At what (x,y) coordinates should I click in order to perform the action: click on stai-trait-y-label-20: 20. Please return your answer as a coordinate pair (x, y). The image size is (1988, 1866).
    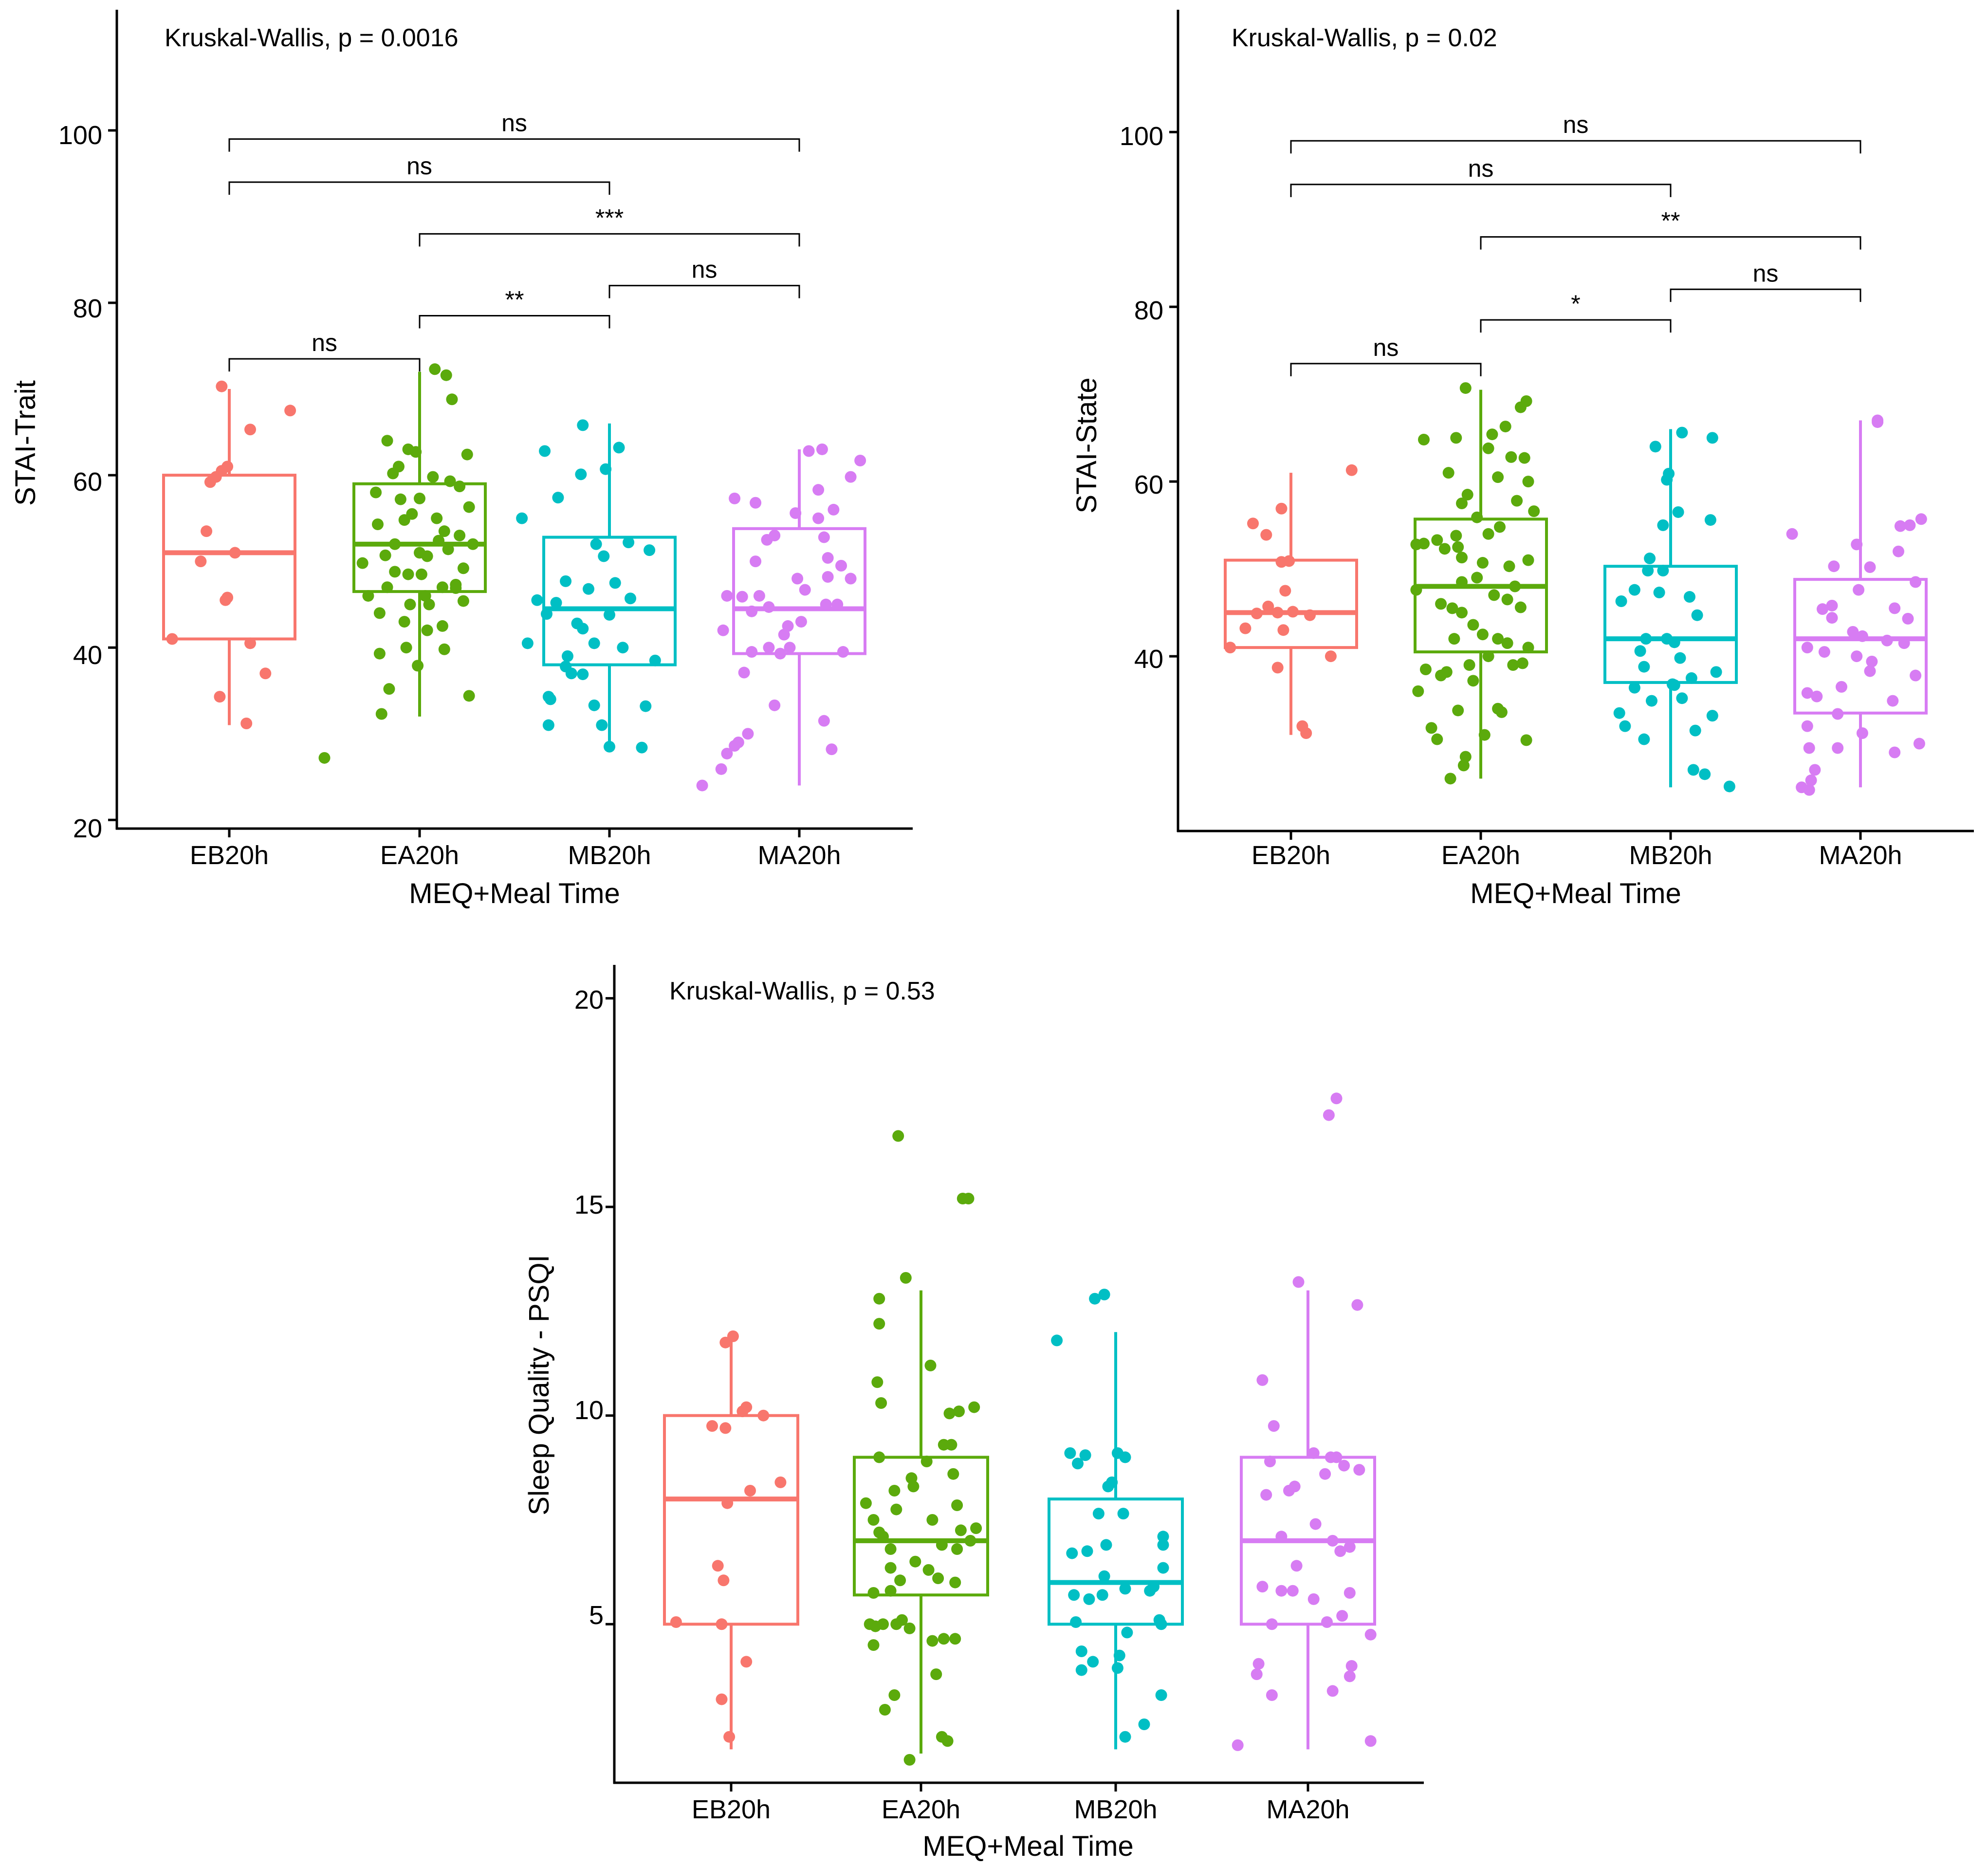
    Looking at the image, I should click on (87, 828).